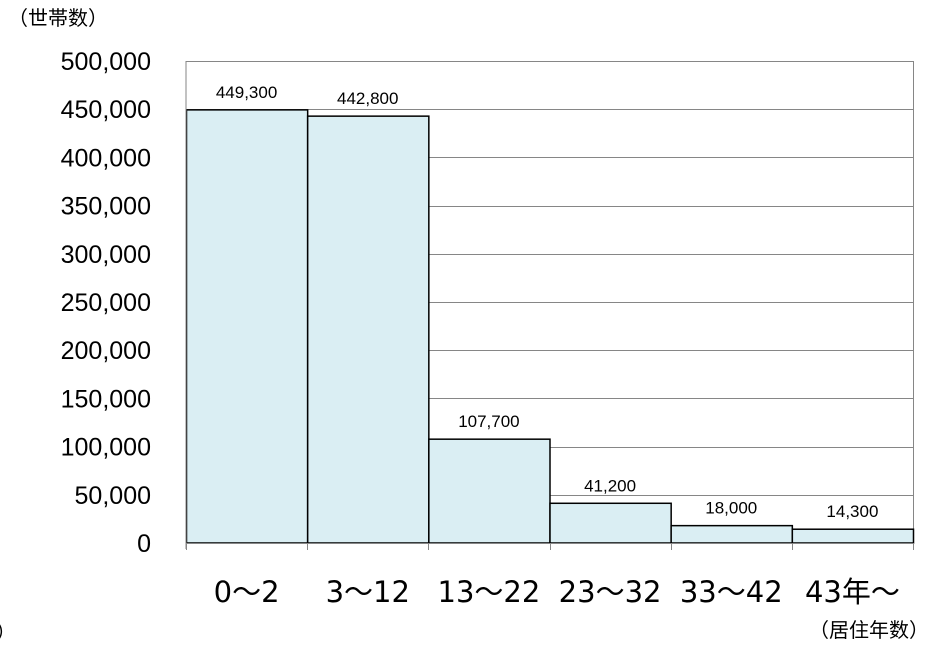 The height and width of the screenshot is (649, 931). I want to click on bar-data-label: 107,700, so click(488, 421).